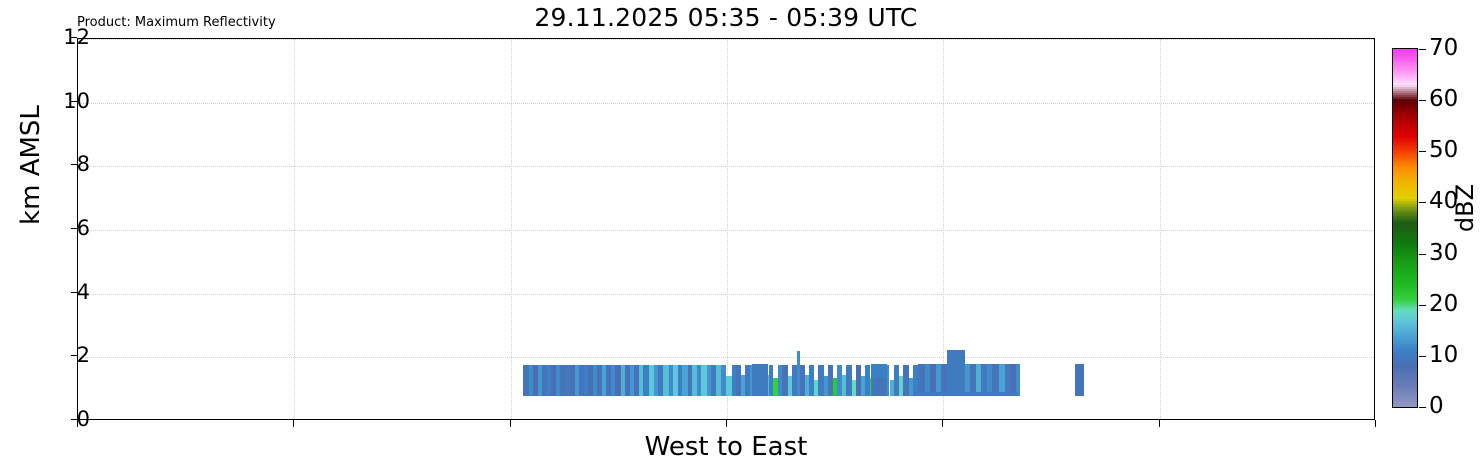 Image resolution: width=1482 pixels, height=470 pixels. Describe the element at coordinates (1444, 252) in the screenshot. I see `colorbar-tick-label: 30` at that location.